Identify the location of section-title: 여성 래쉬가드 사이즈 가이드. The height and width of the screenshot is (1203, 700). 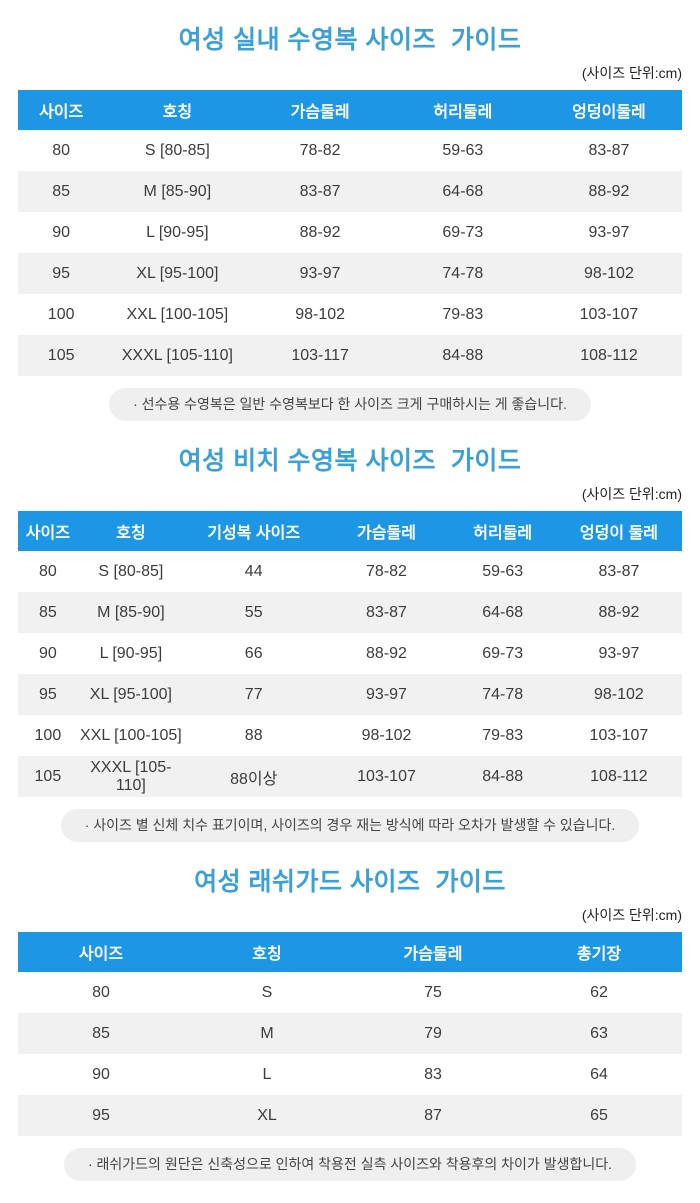
(350, 882).